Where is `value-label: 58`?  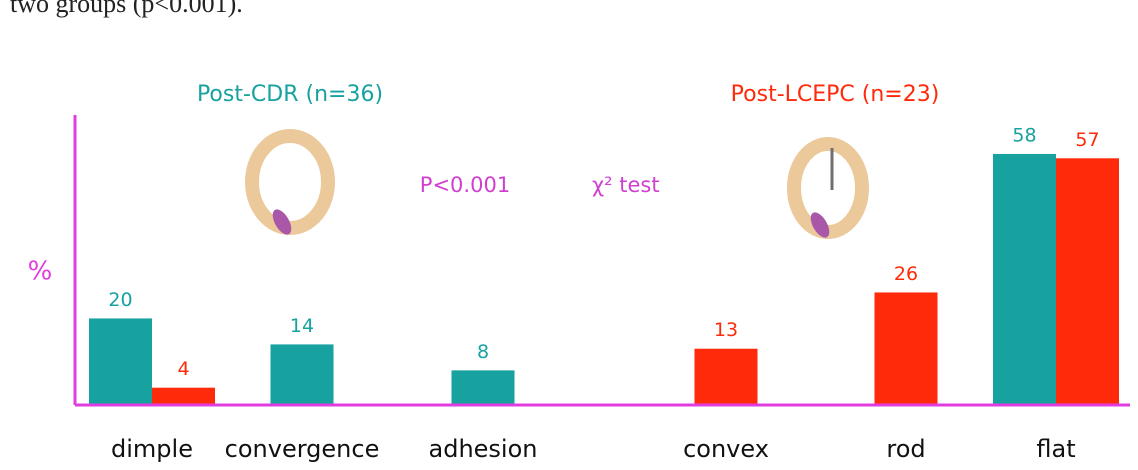
value-label: 58 is located at coordinates (1024, 135).